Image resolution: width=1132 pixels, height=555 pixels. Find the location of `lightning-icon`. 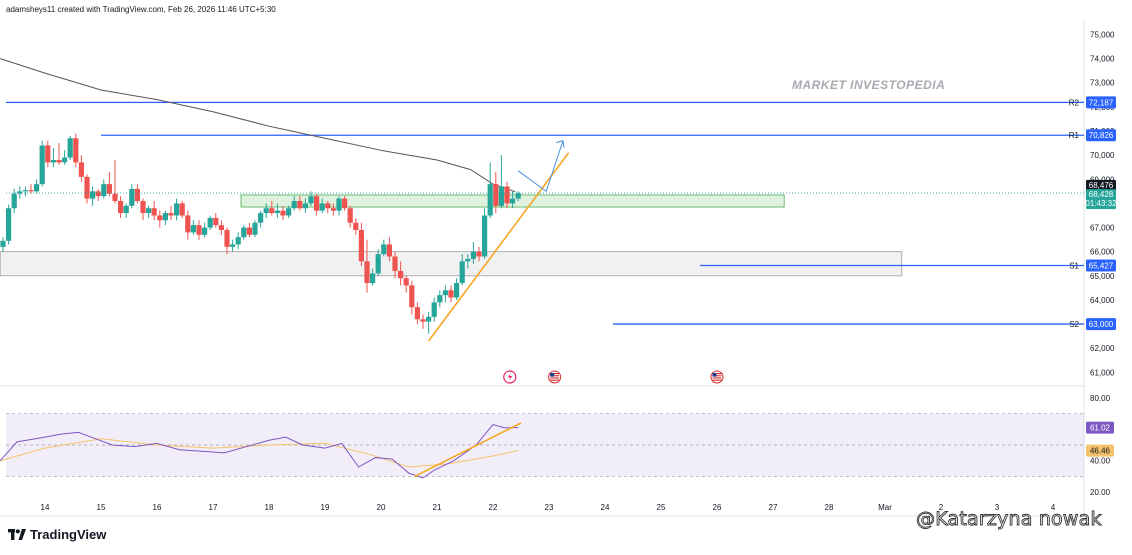

lightning-icon is located at coordinates (510, 377).